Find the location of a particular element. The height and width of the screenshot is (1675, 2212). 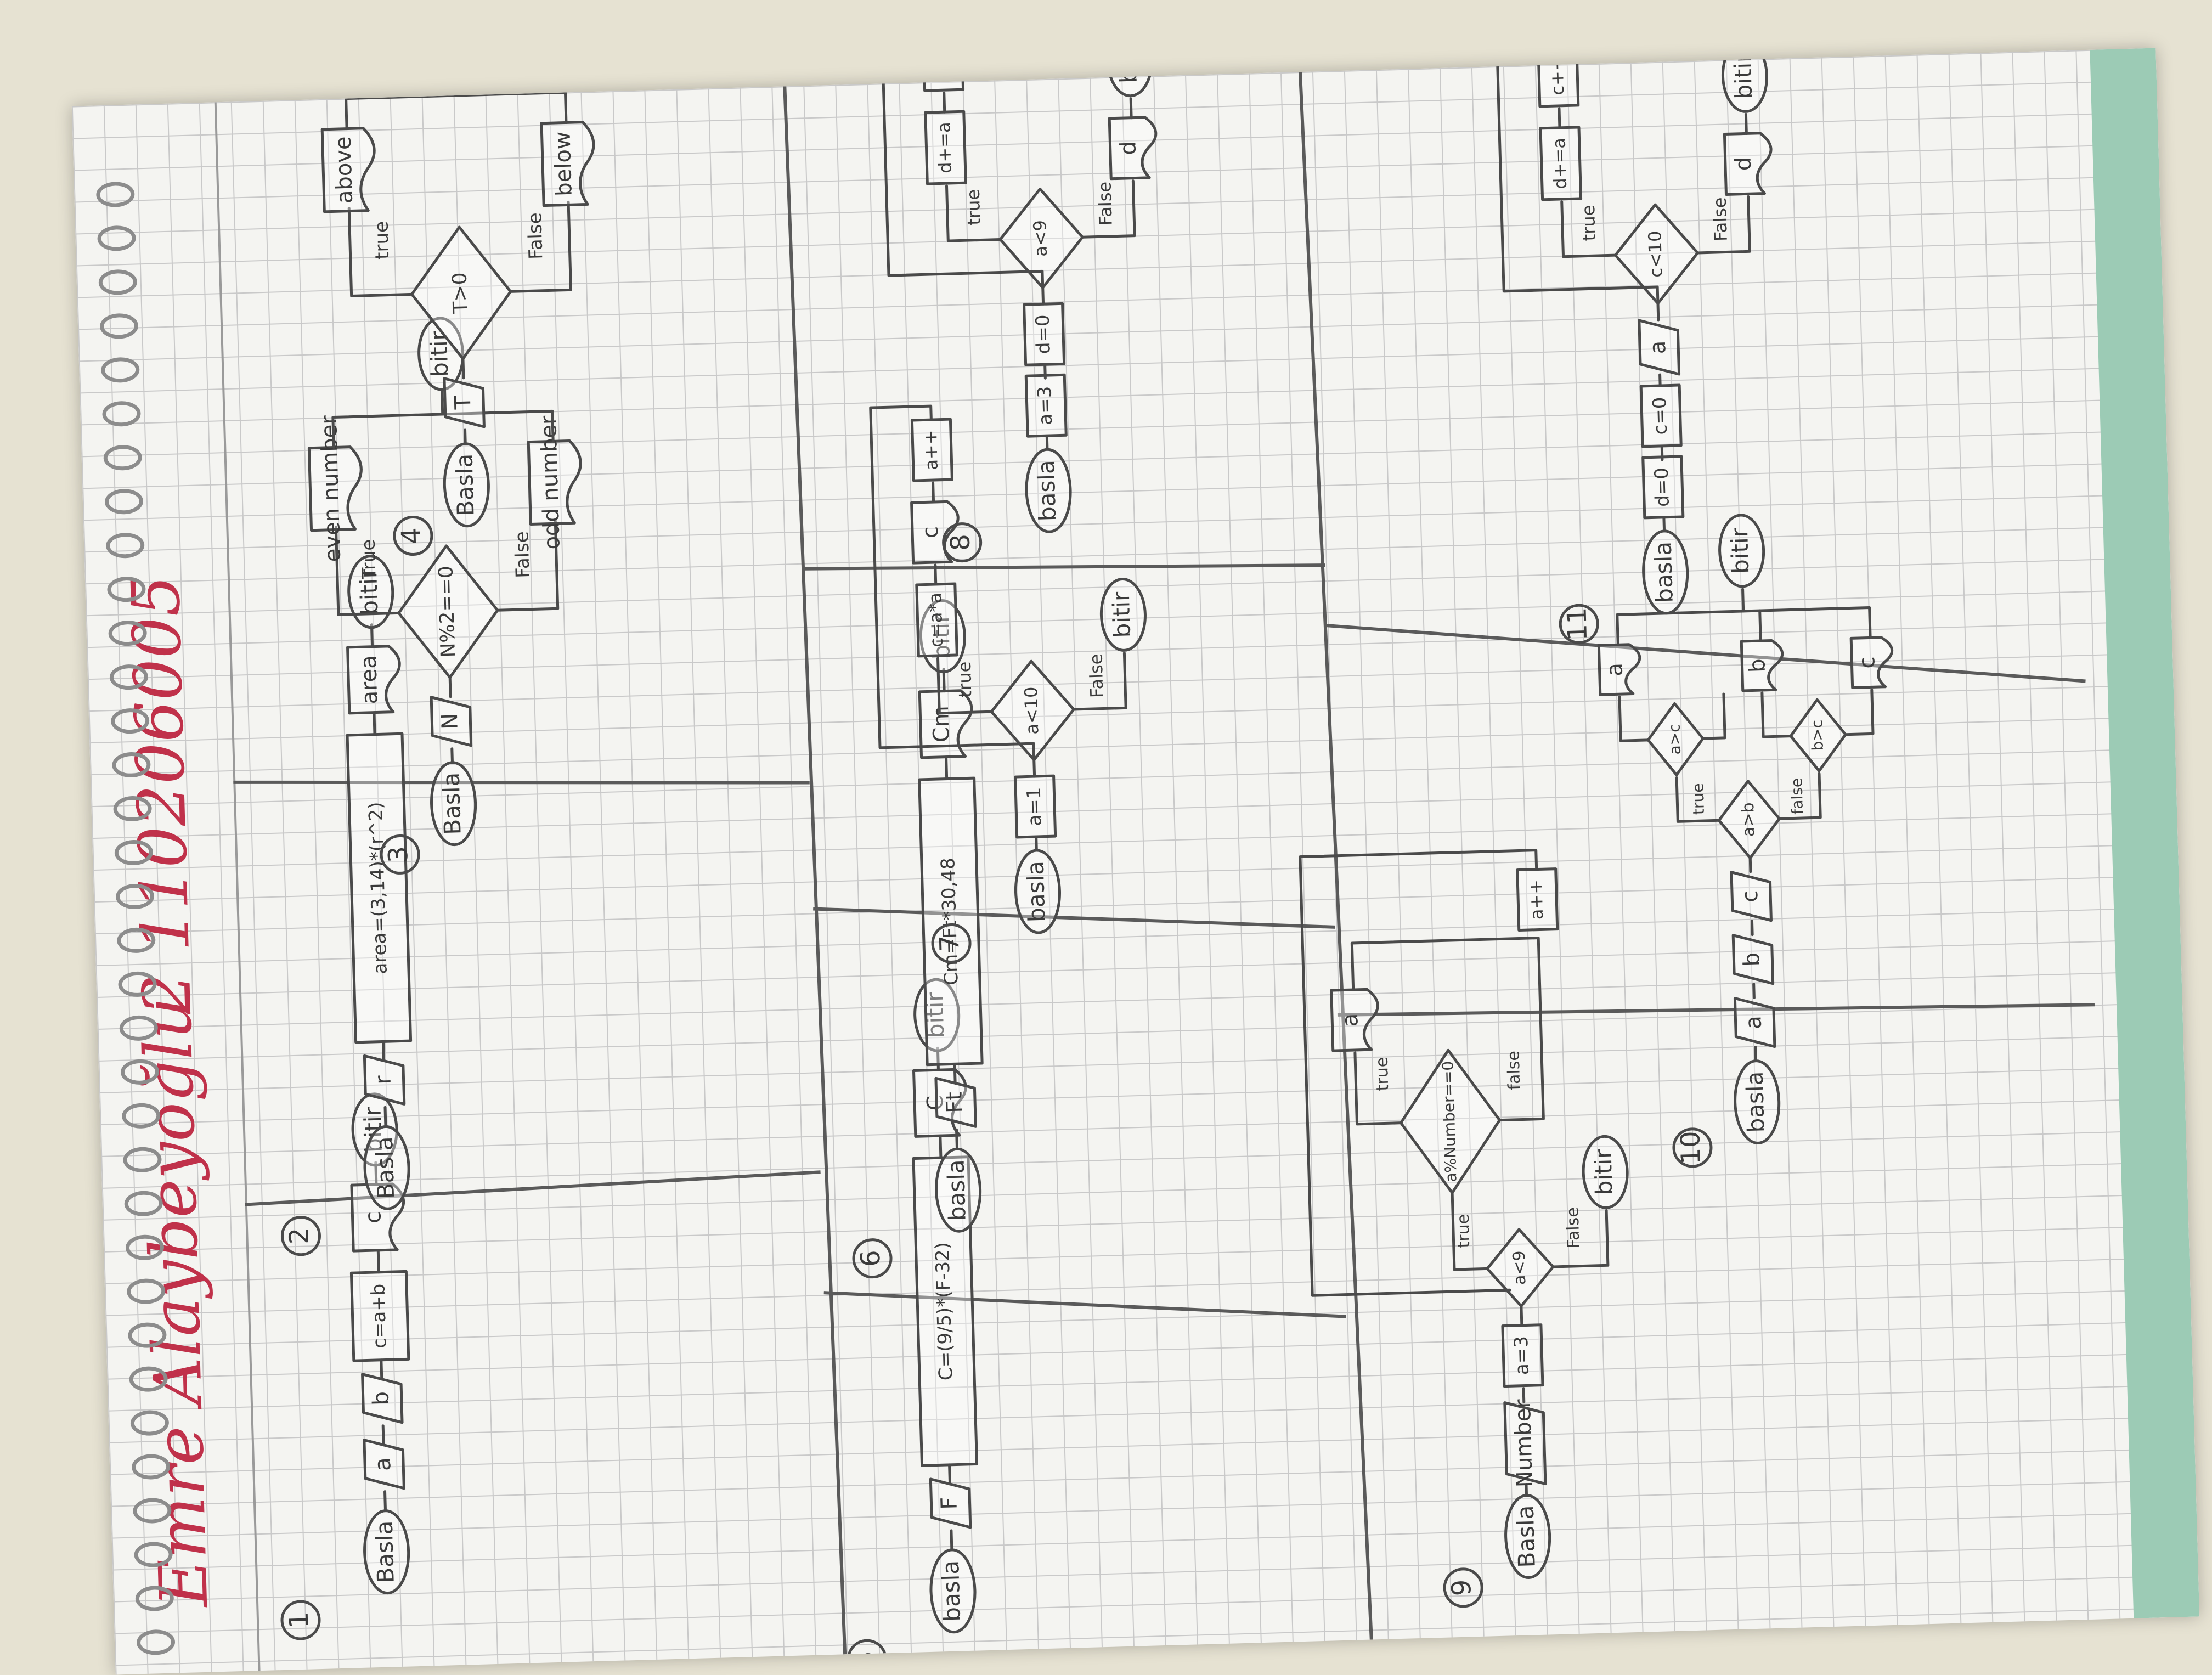

init-box-label: c=0 is located at coordinates (1661, 416).